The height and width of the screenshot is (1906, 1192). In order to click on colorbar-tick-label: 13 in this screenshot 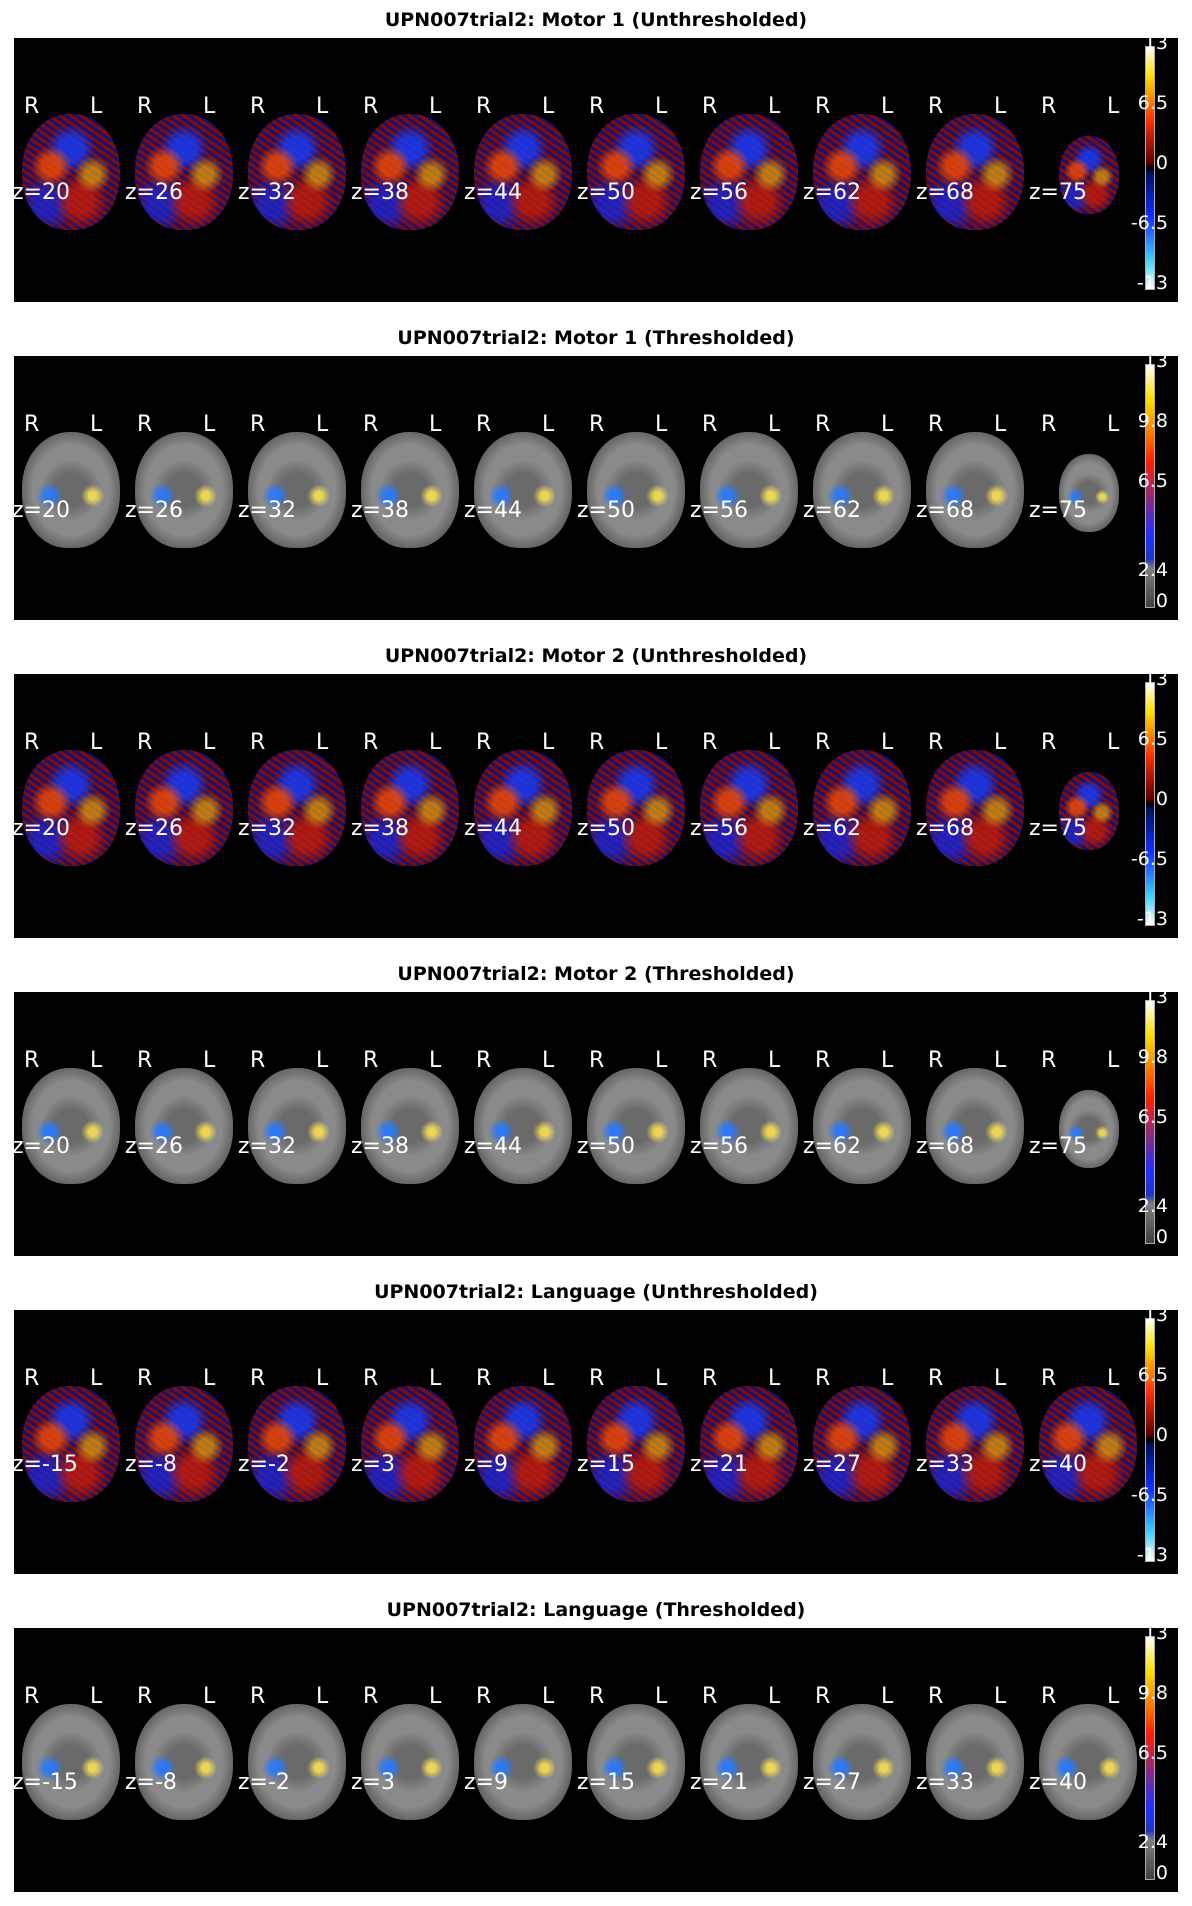, I will do `click(1155, 43)`.